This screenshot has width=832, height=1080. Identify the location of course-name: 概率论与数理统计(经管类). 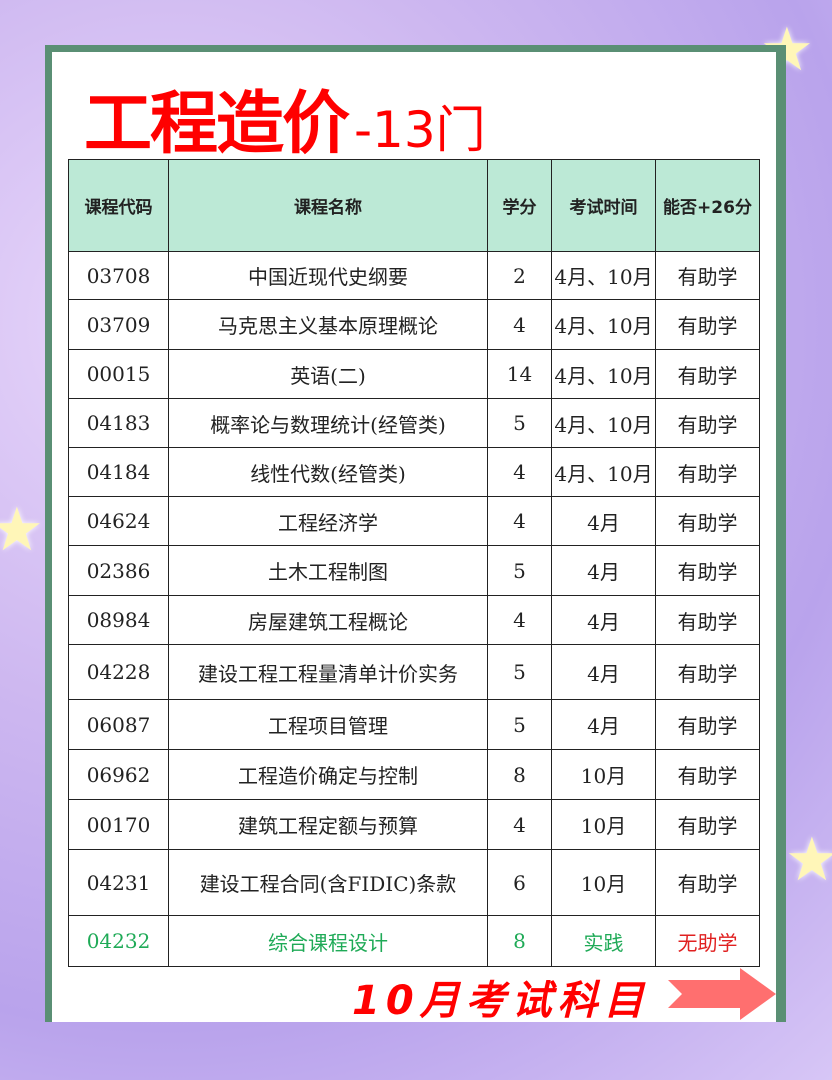
(328, 423).